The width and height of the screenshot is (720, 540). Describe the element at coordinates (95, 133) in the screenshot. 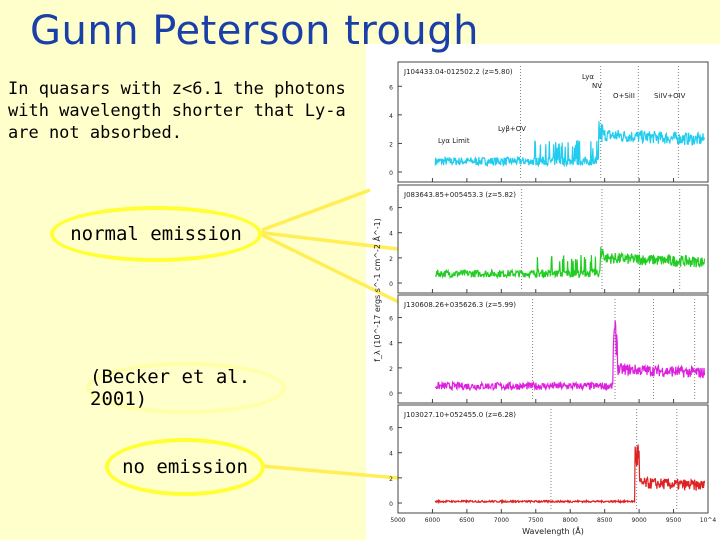

I see `intro-line-3: are not absorbed.` at that location.